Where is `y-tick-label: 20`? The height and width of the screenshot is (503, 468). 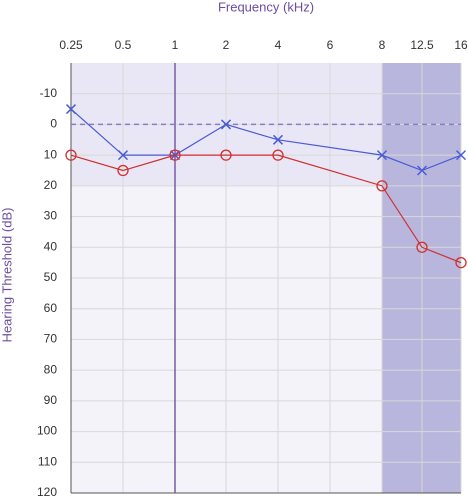 y-tick-label: 20 is located at coordinates (51, 185).